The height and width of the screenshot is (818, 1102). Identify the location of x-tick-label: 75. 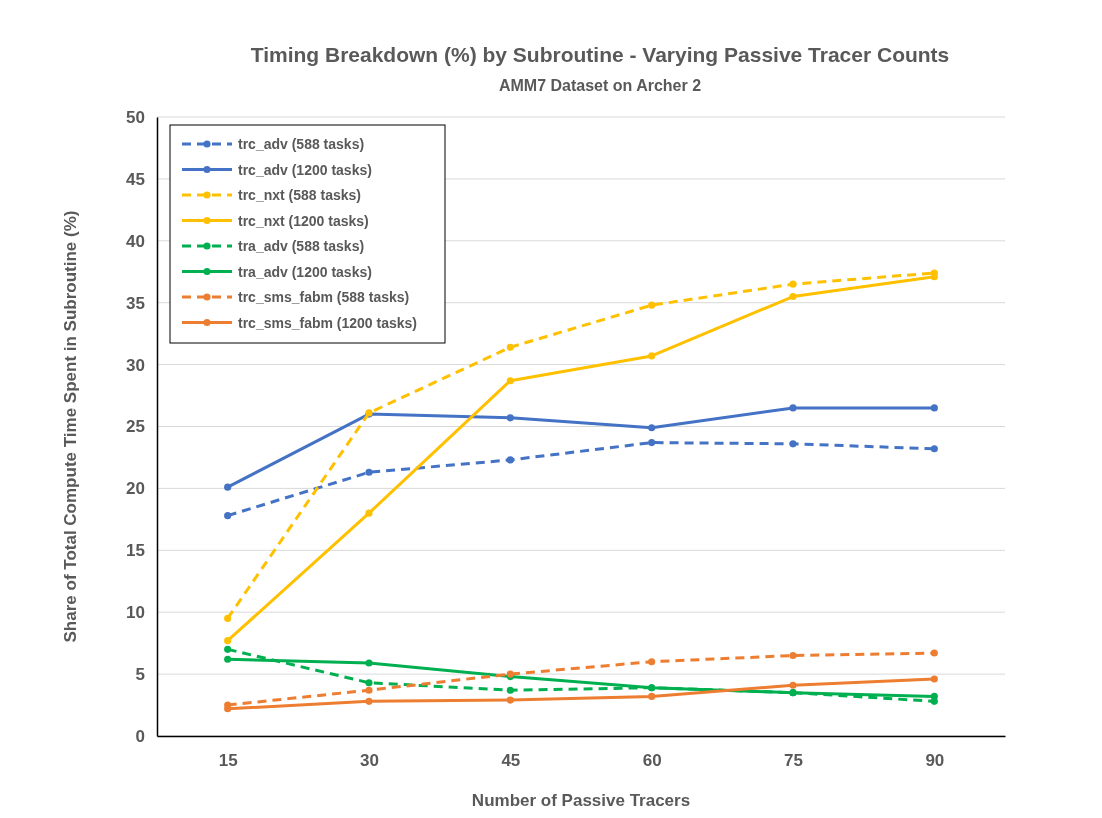
(793, 761).